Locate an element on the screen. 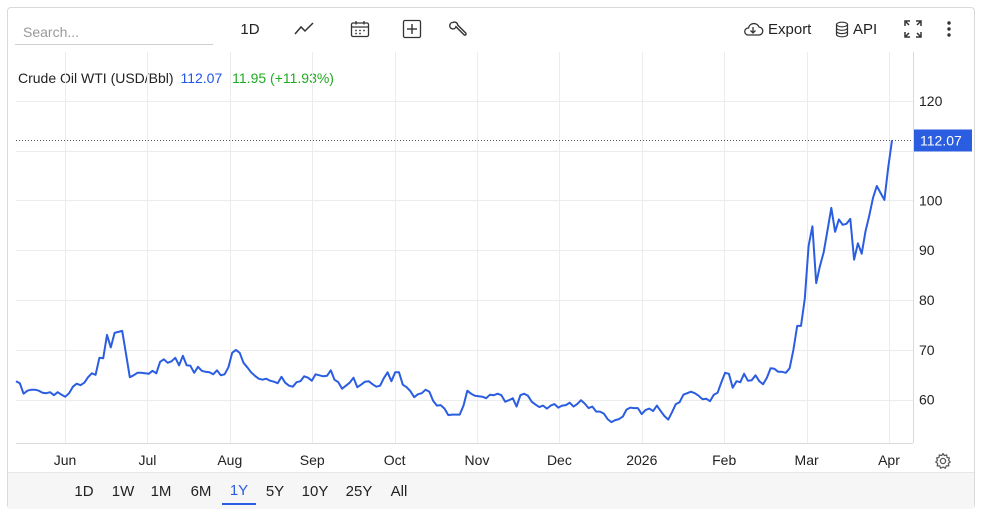 This screenshot has height=520, width=992. api-button: API is located at coordinates (856, 29).